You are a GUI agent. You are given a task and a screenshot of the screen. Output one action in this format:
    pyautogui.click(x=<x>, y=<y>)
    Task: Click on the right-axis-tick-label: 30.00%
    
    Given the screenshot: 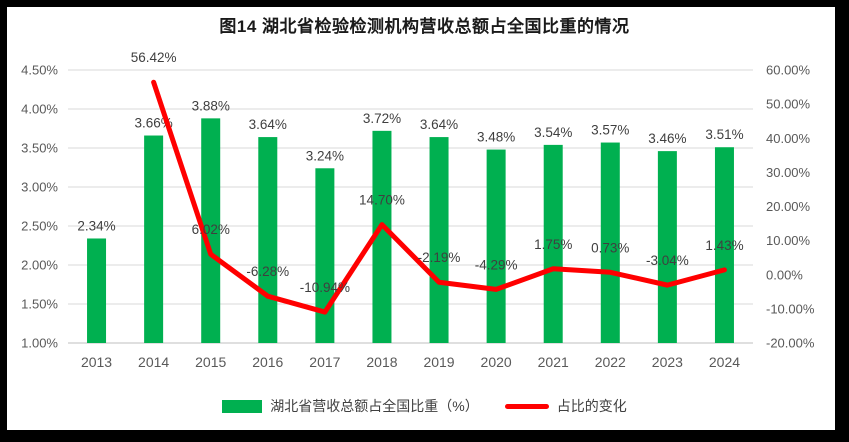 What is the action you would take?
    pyautogui.click(x=788, y=172)
    